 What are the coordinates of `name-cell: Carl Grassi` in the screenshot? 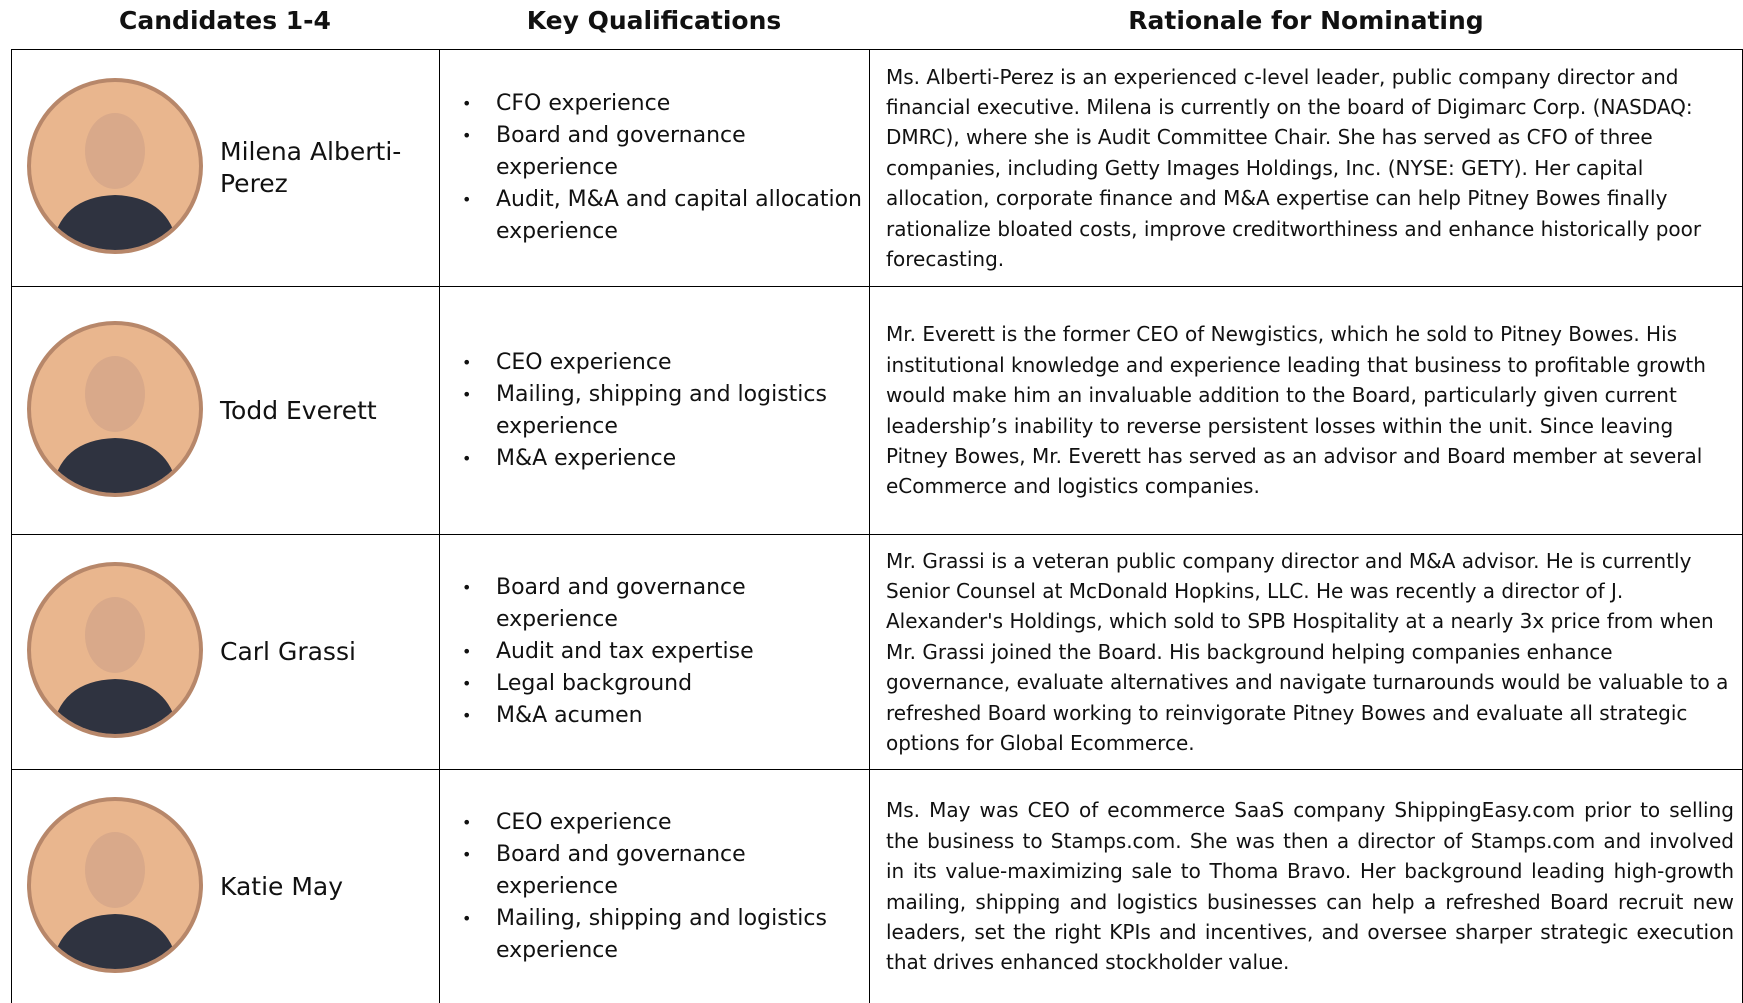 It's located at (225, 652).